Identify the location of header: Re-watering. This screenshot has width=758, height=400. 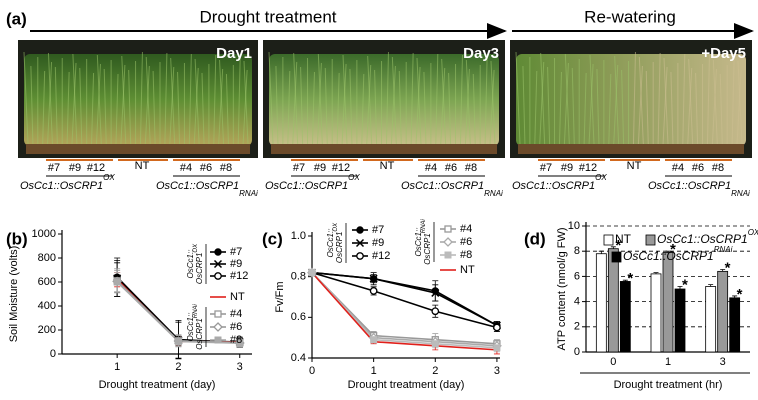
(630, 16).